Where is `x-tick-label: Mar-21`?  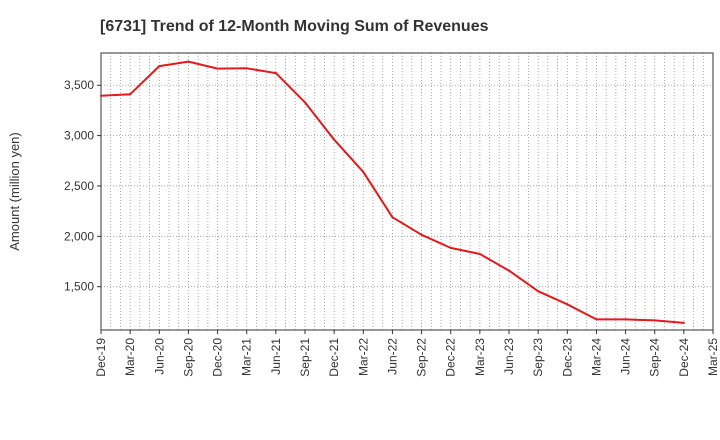 x-tick-label: Mar-21 is located at coordinates (247, 357).